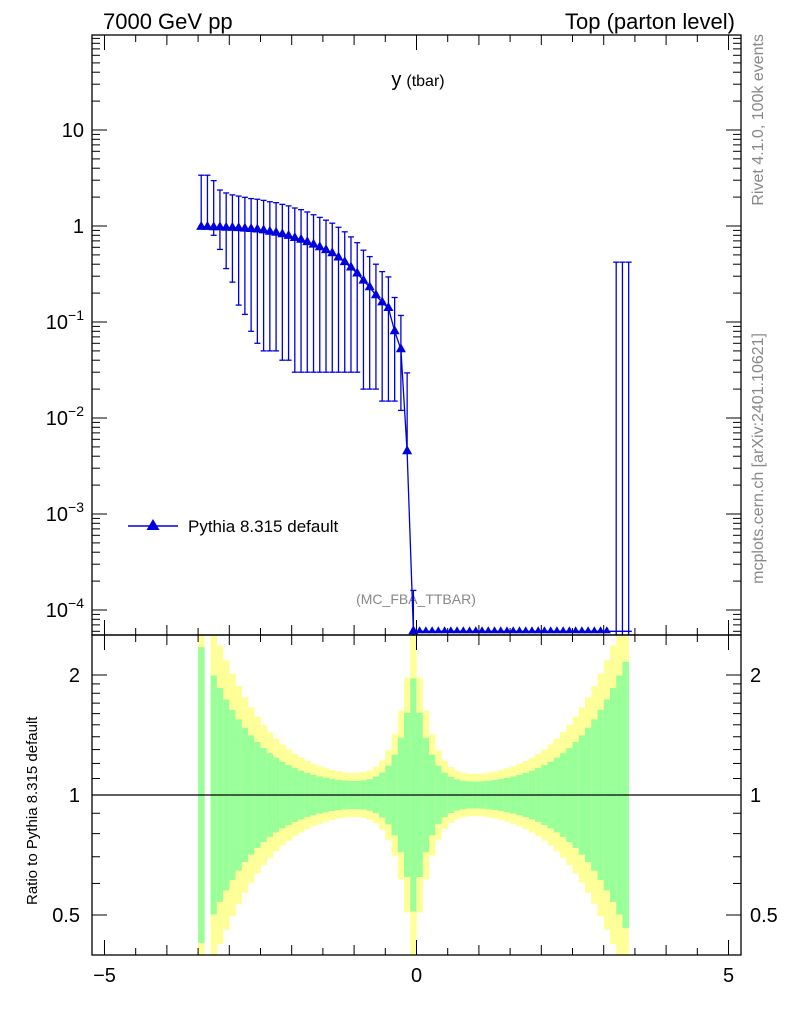  Describe the element at coordinates (153, 524) in the screenshot. I see `legend-marker` at that location.